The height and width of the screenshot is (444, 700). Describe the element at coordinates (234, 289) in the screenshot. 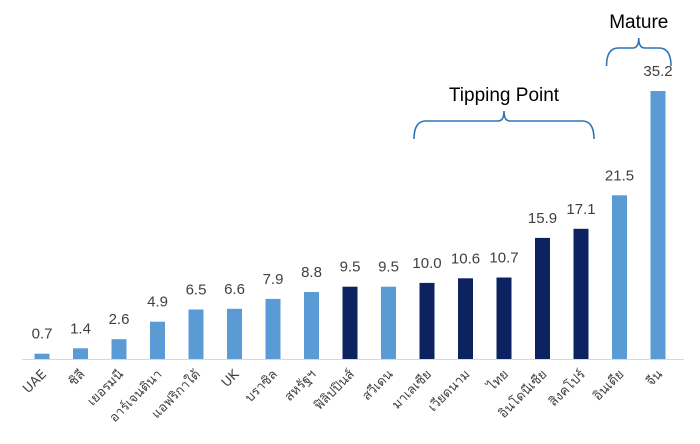

I see `data-label: 6.6` at that location.